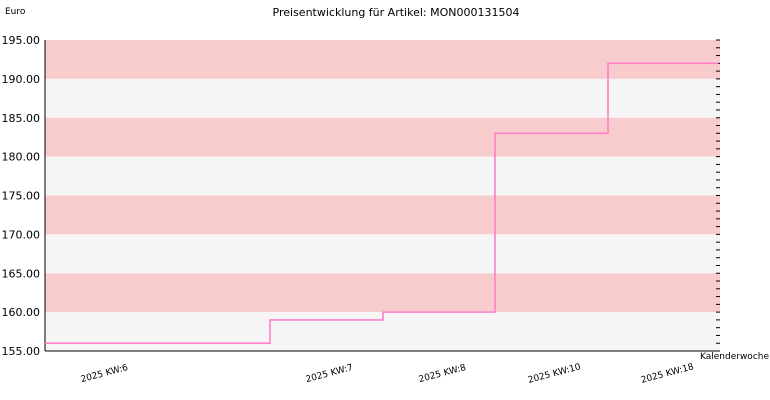 The height and width of the screenshot is (400, 770). I want to click on x-tick-label: 2025 KW:10, so click(554, 374).